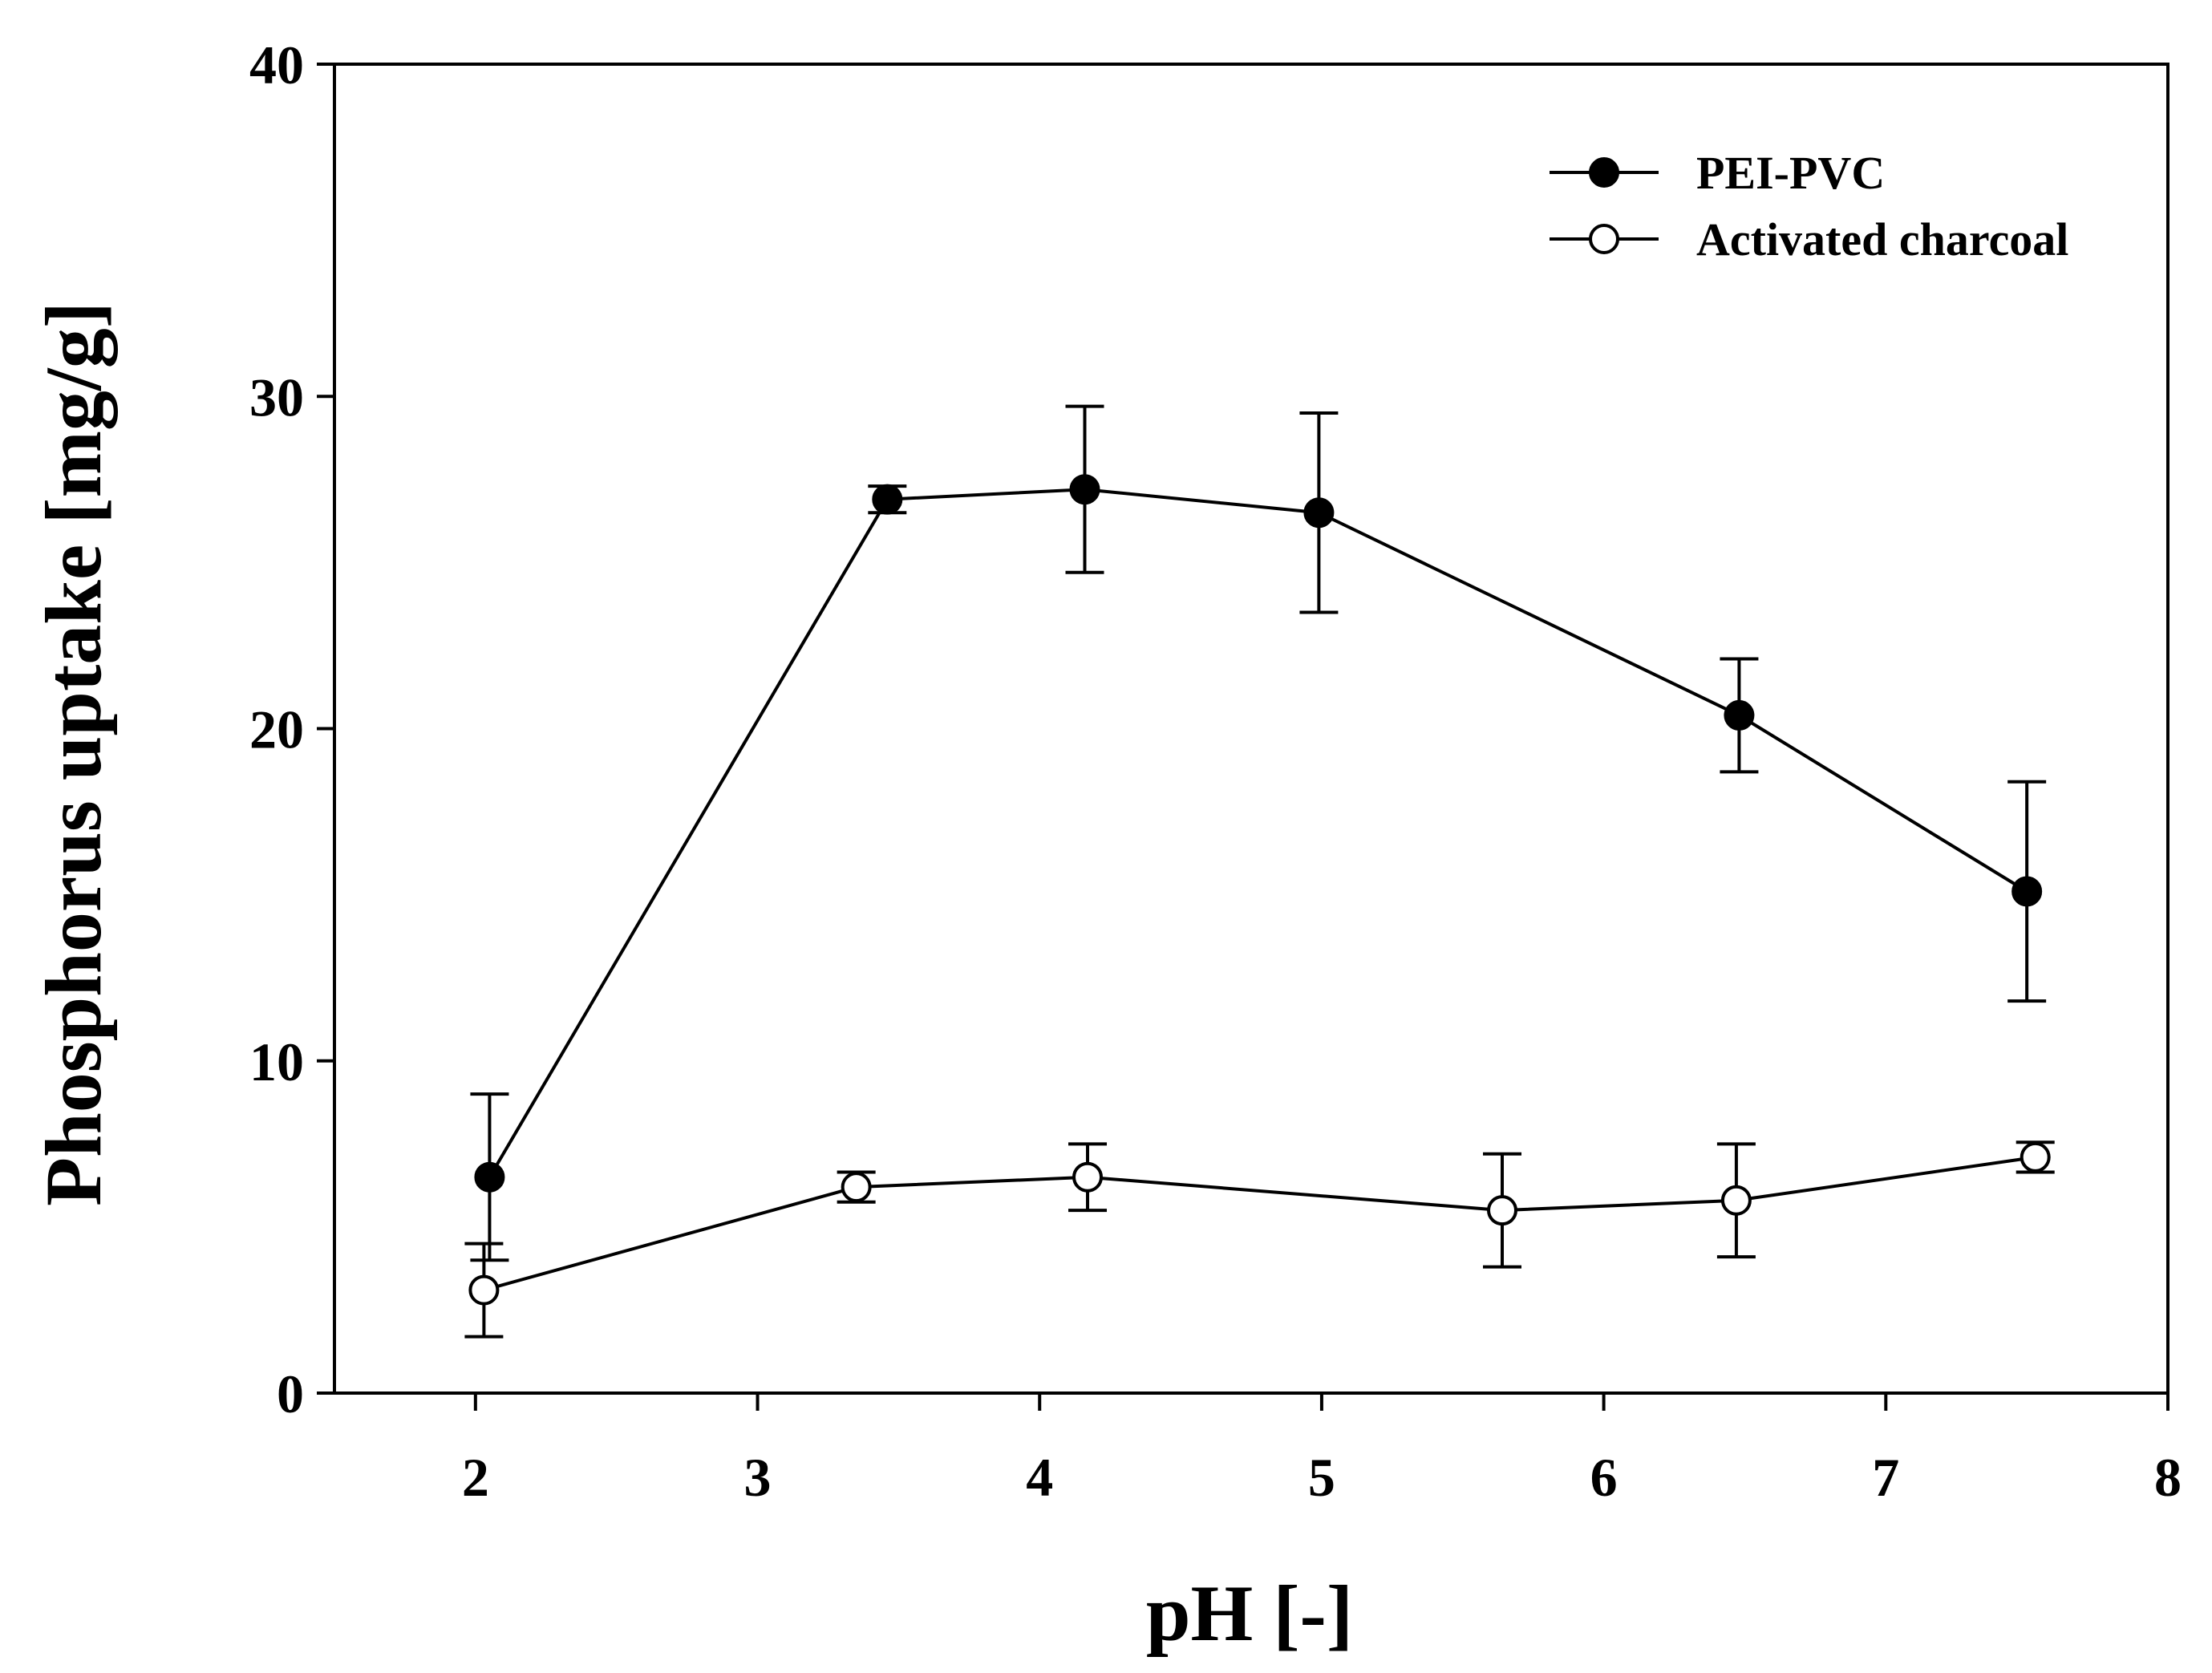 The height and width of the screenshot is (1673, 2212). Describe the element at coordinates (1259, 1223) in the screenshot. I see `series-line-activated-charcoal` at that location.